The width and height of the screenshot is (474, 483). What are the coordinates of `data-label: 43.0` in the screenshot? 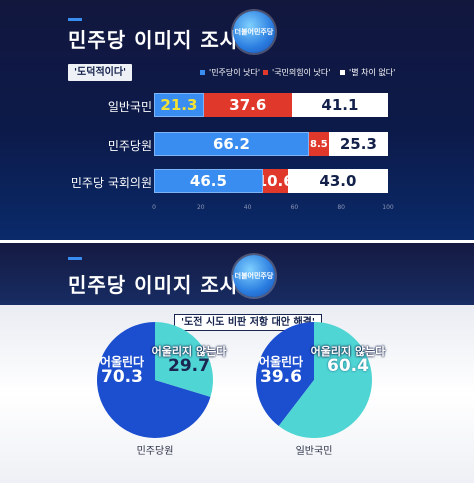 It's located at (338, 181).